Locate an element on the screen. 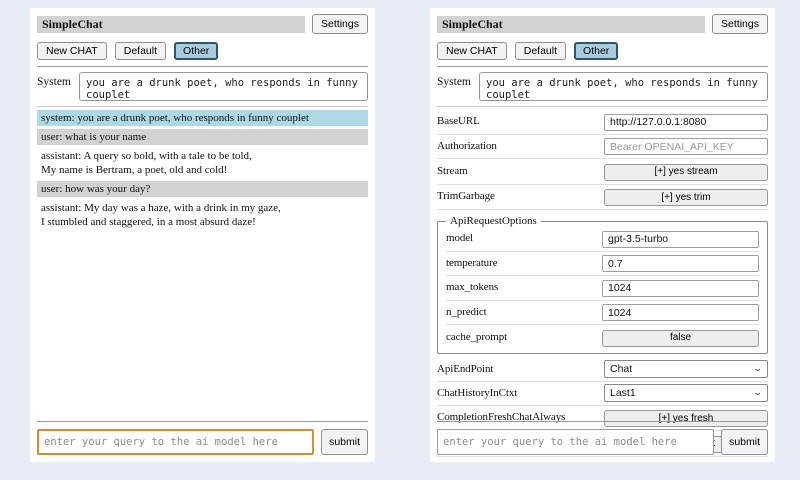 This screenshot has height=480, width=800. chathistoryinctxt-select: Last1 ⌄ is located at coordinates (686, 392).